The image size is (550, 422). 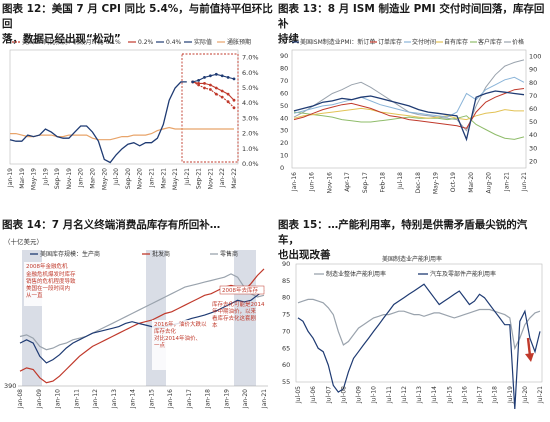 What do you see at coordinates (286, 331) in the screenshot?
I see `y-tick-label-4: 70` at bounding box center [286, 331].